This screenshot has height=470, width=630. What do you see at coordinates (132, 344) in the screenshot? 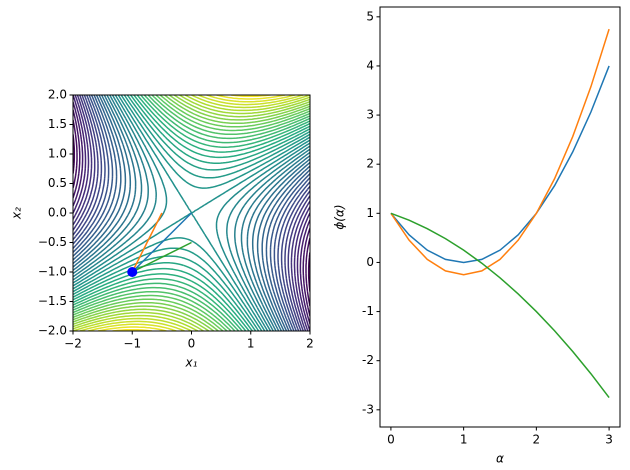
I see `x-tick-label: −1` at bounding box center [132, 344].